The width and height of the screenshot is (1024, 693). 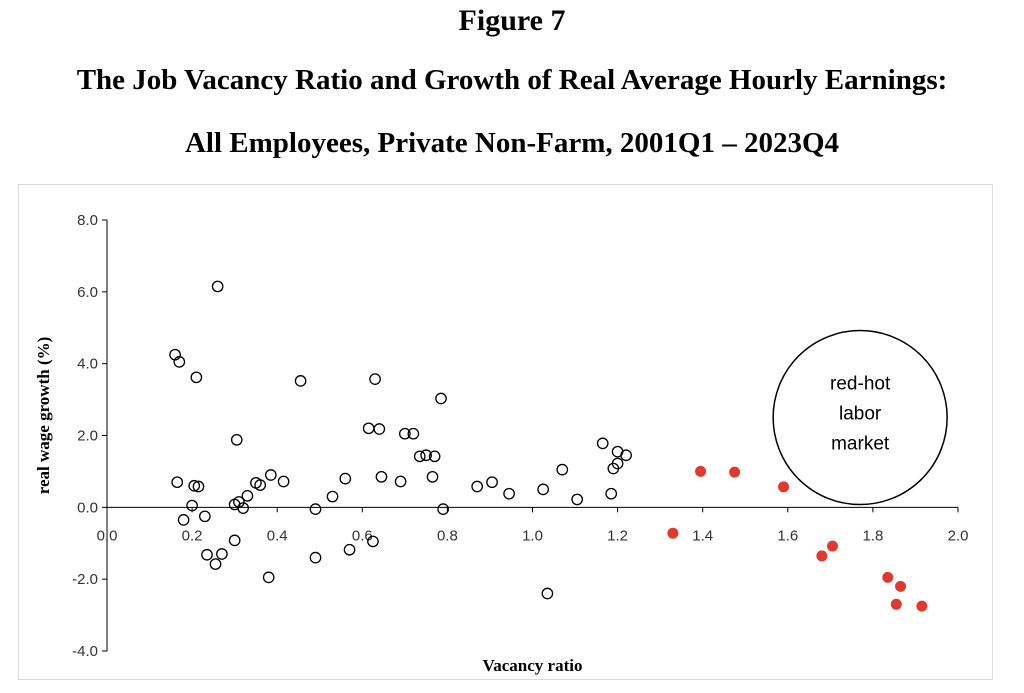 What do you see at coordinates (87, 292) in the screenshot?
I see `y-tick-label: 6.0` at bounding box center [87, 292].